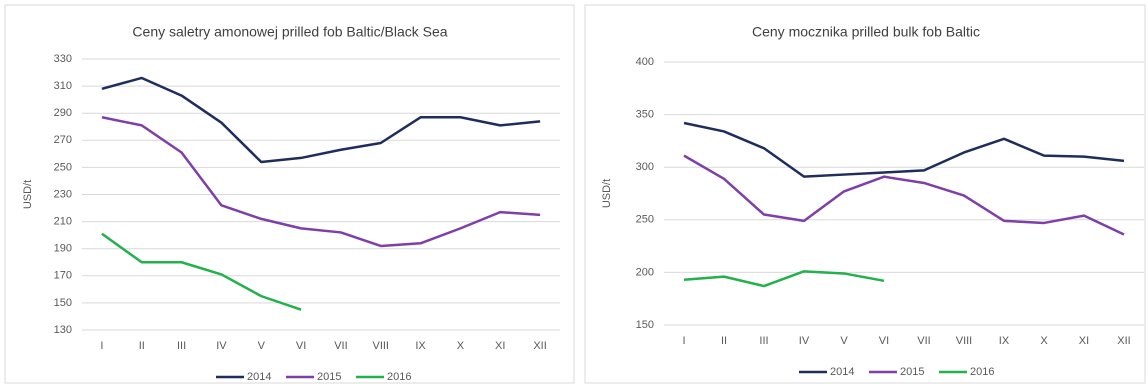 This screenshot has height=392, width=1148. I want to click on y-tick-label: 270, so click(63, 140).